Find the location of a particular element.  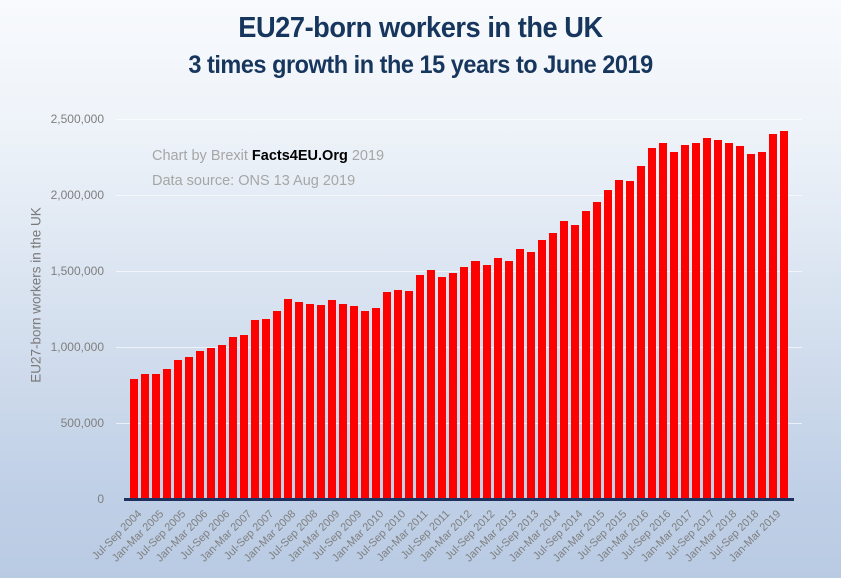

chart-title: EU27-born workers in the UK is located at coordinates (420, 28).